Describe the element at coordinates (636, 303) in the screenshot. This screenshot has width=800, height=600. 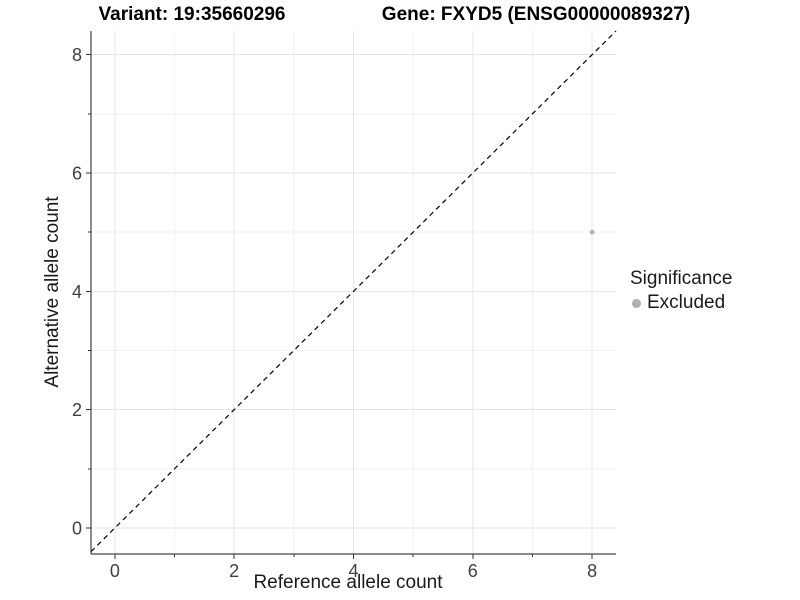
I see `legend-point-icon` at that location.